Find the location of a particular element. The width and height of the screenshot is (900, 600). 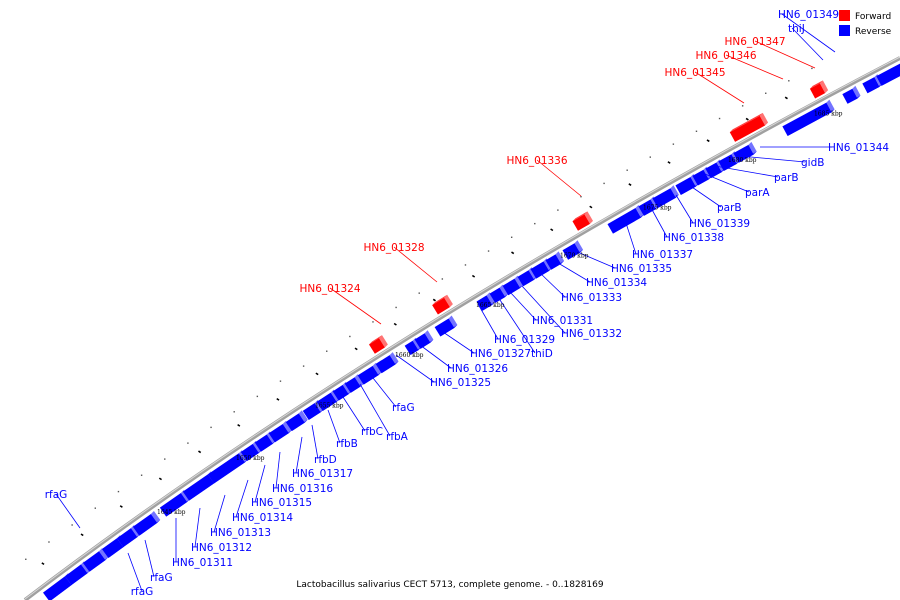

reverse-gene-label: HN6_01338 is located at coordinates (693, 238).